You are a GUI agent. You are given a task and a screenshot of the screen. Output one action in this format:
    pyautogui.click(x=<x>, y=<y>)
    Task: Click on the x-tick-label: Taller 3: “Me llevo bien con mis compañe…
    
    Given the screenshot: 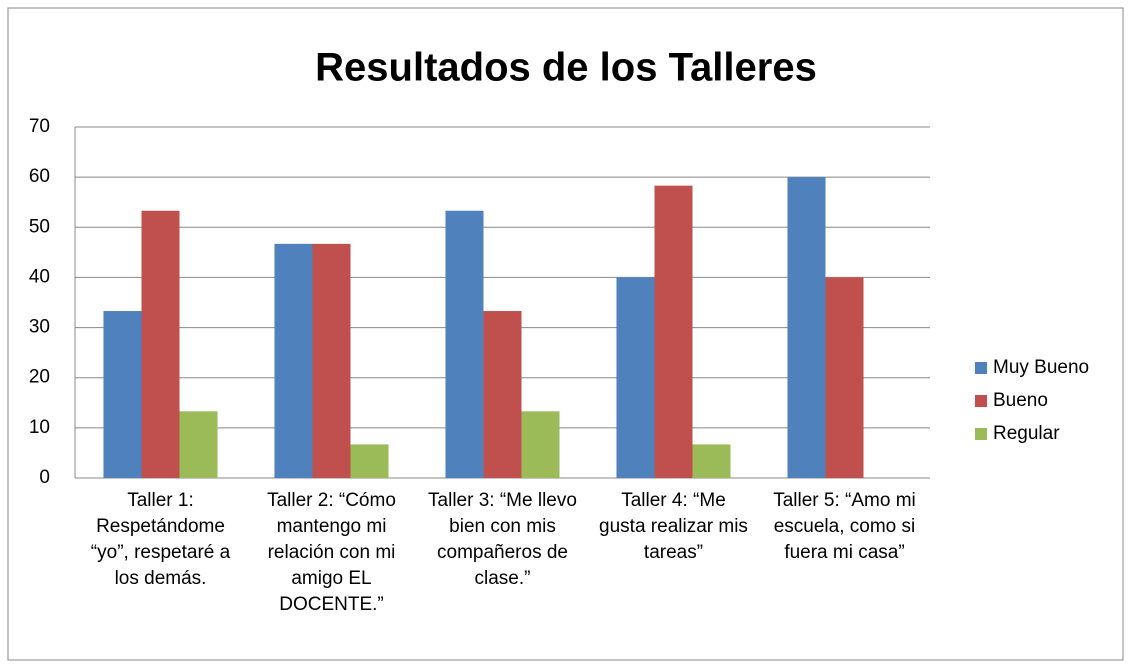 What is the action you would take?
    pyautogui.click(x=502, y=539)
    